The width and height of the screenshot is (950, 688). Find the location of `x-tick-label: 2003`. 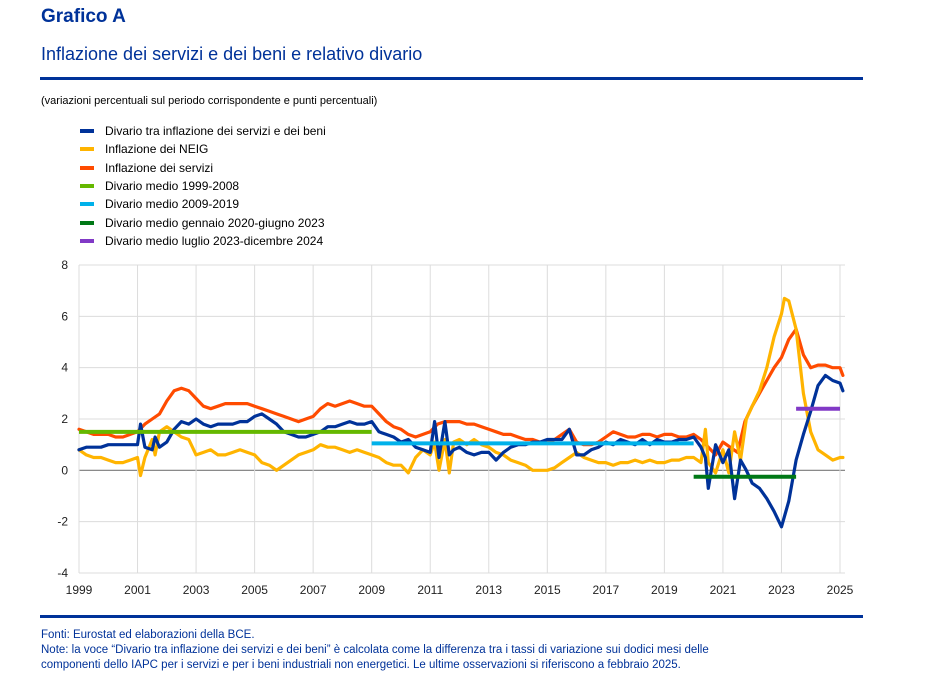

x-tick-label: 2003 is located at coordinates (196, 590).